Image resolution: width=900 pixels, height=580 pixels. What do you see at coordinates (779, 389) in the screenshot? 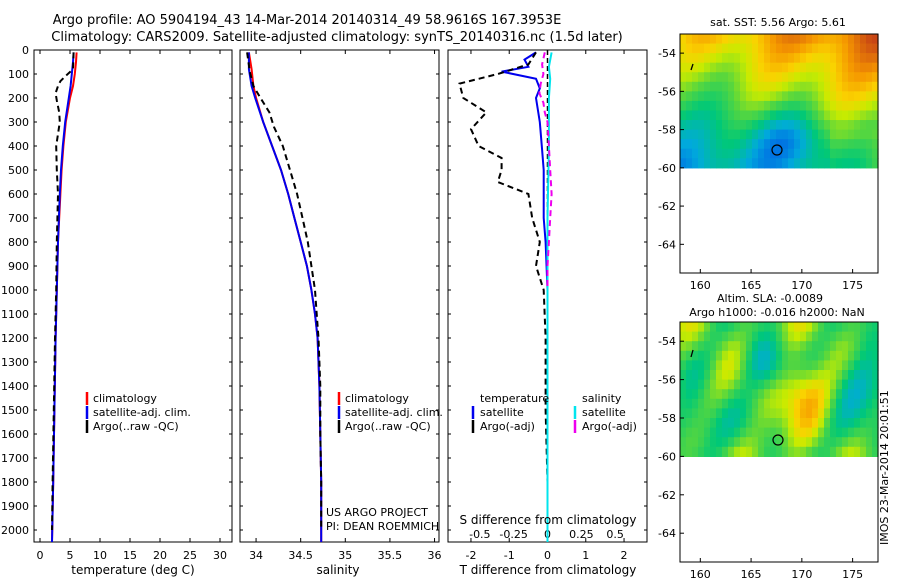
I see `sla-heatmap-cells` at bounding box center [779, 389].